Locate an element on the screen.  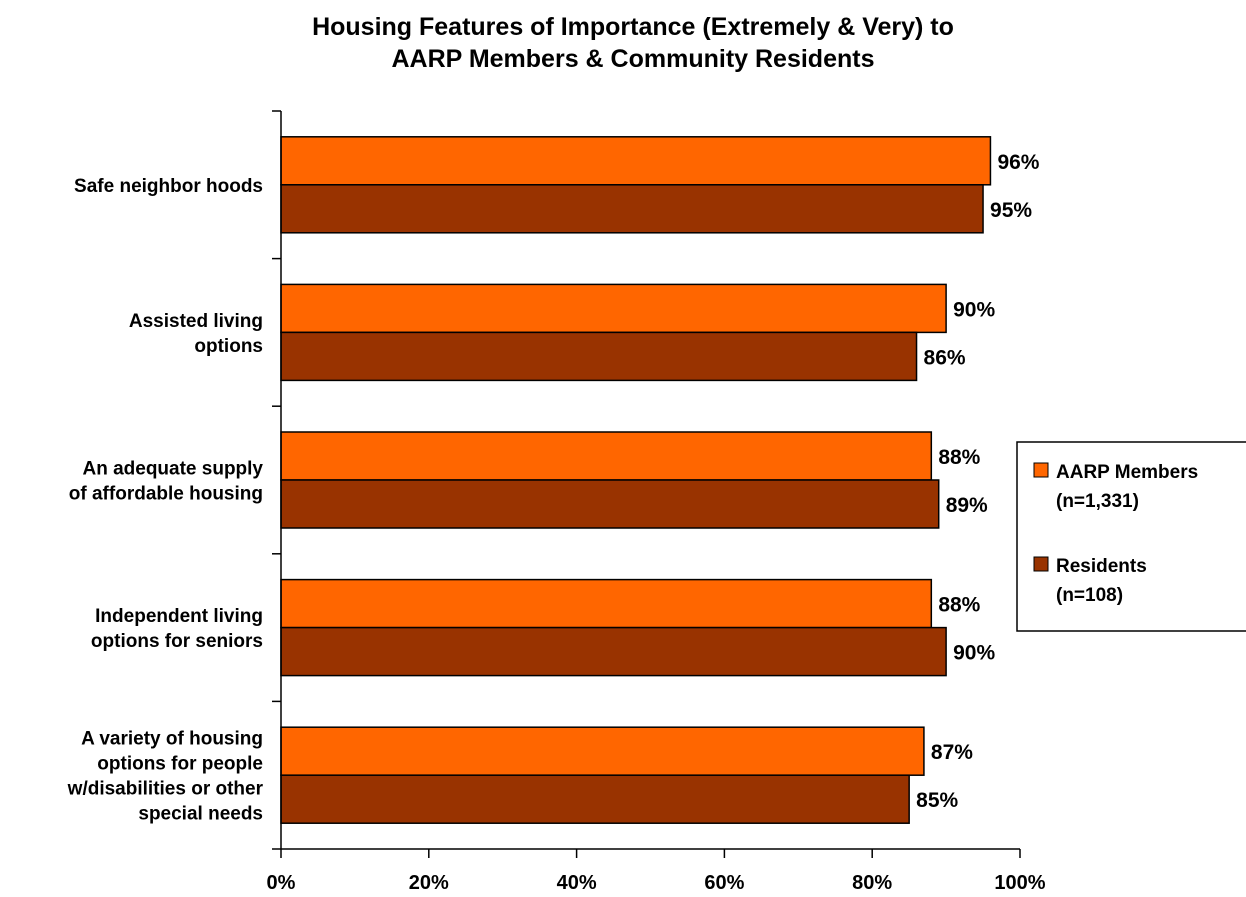
x-tick-label: 60% is located at coordinates (724, 883).